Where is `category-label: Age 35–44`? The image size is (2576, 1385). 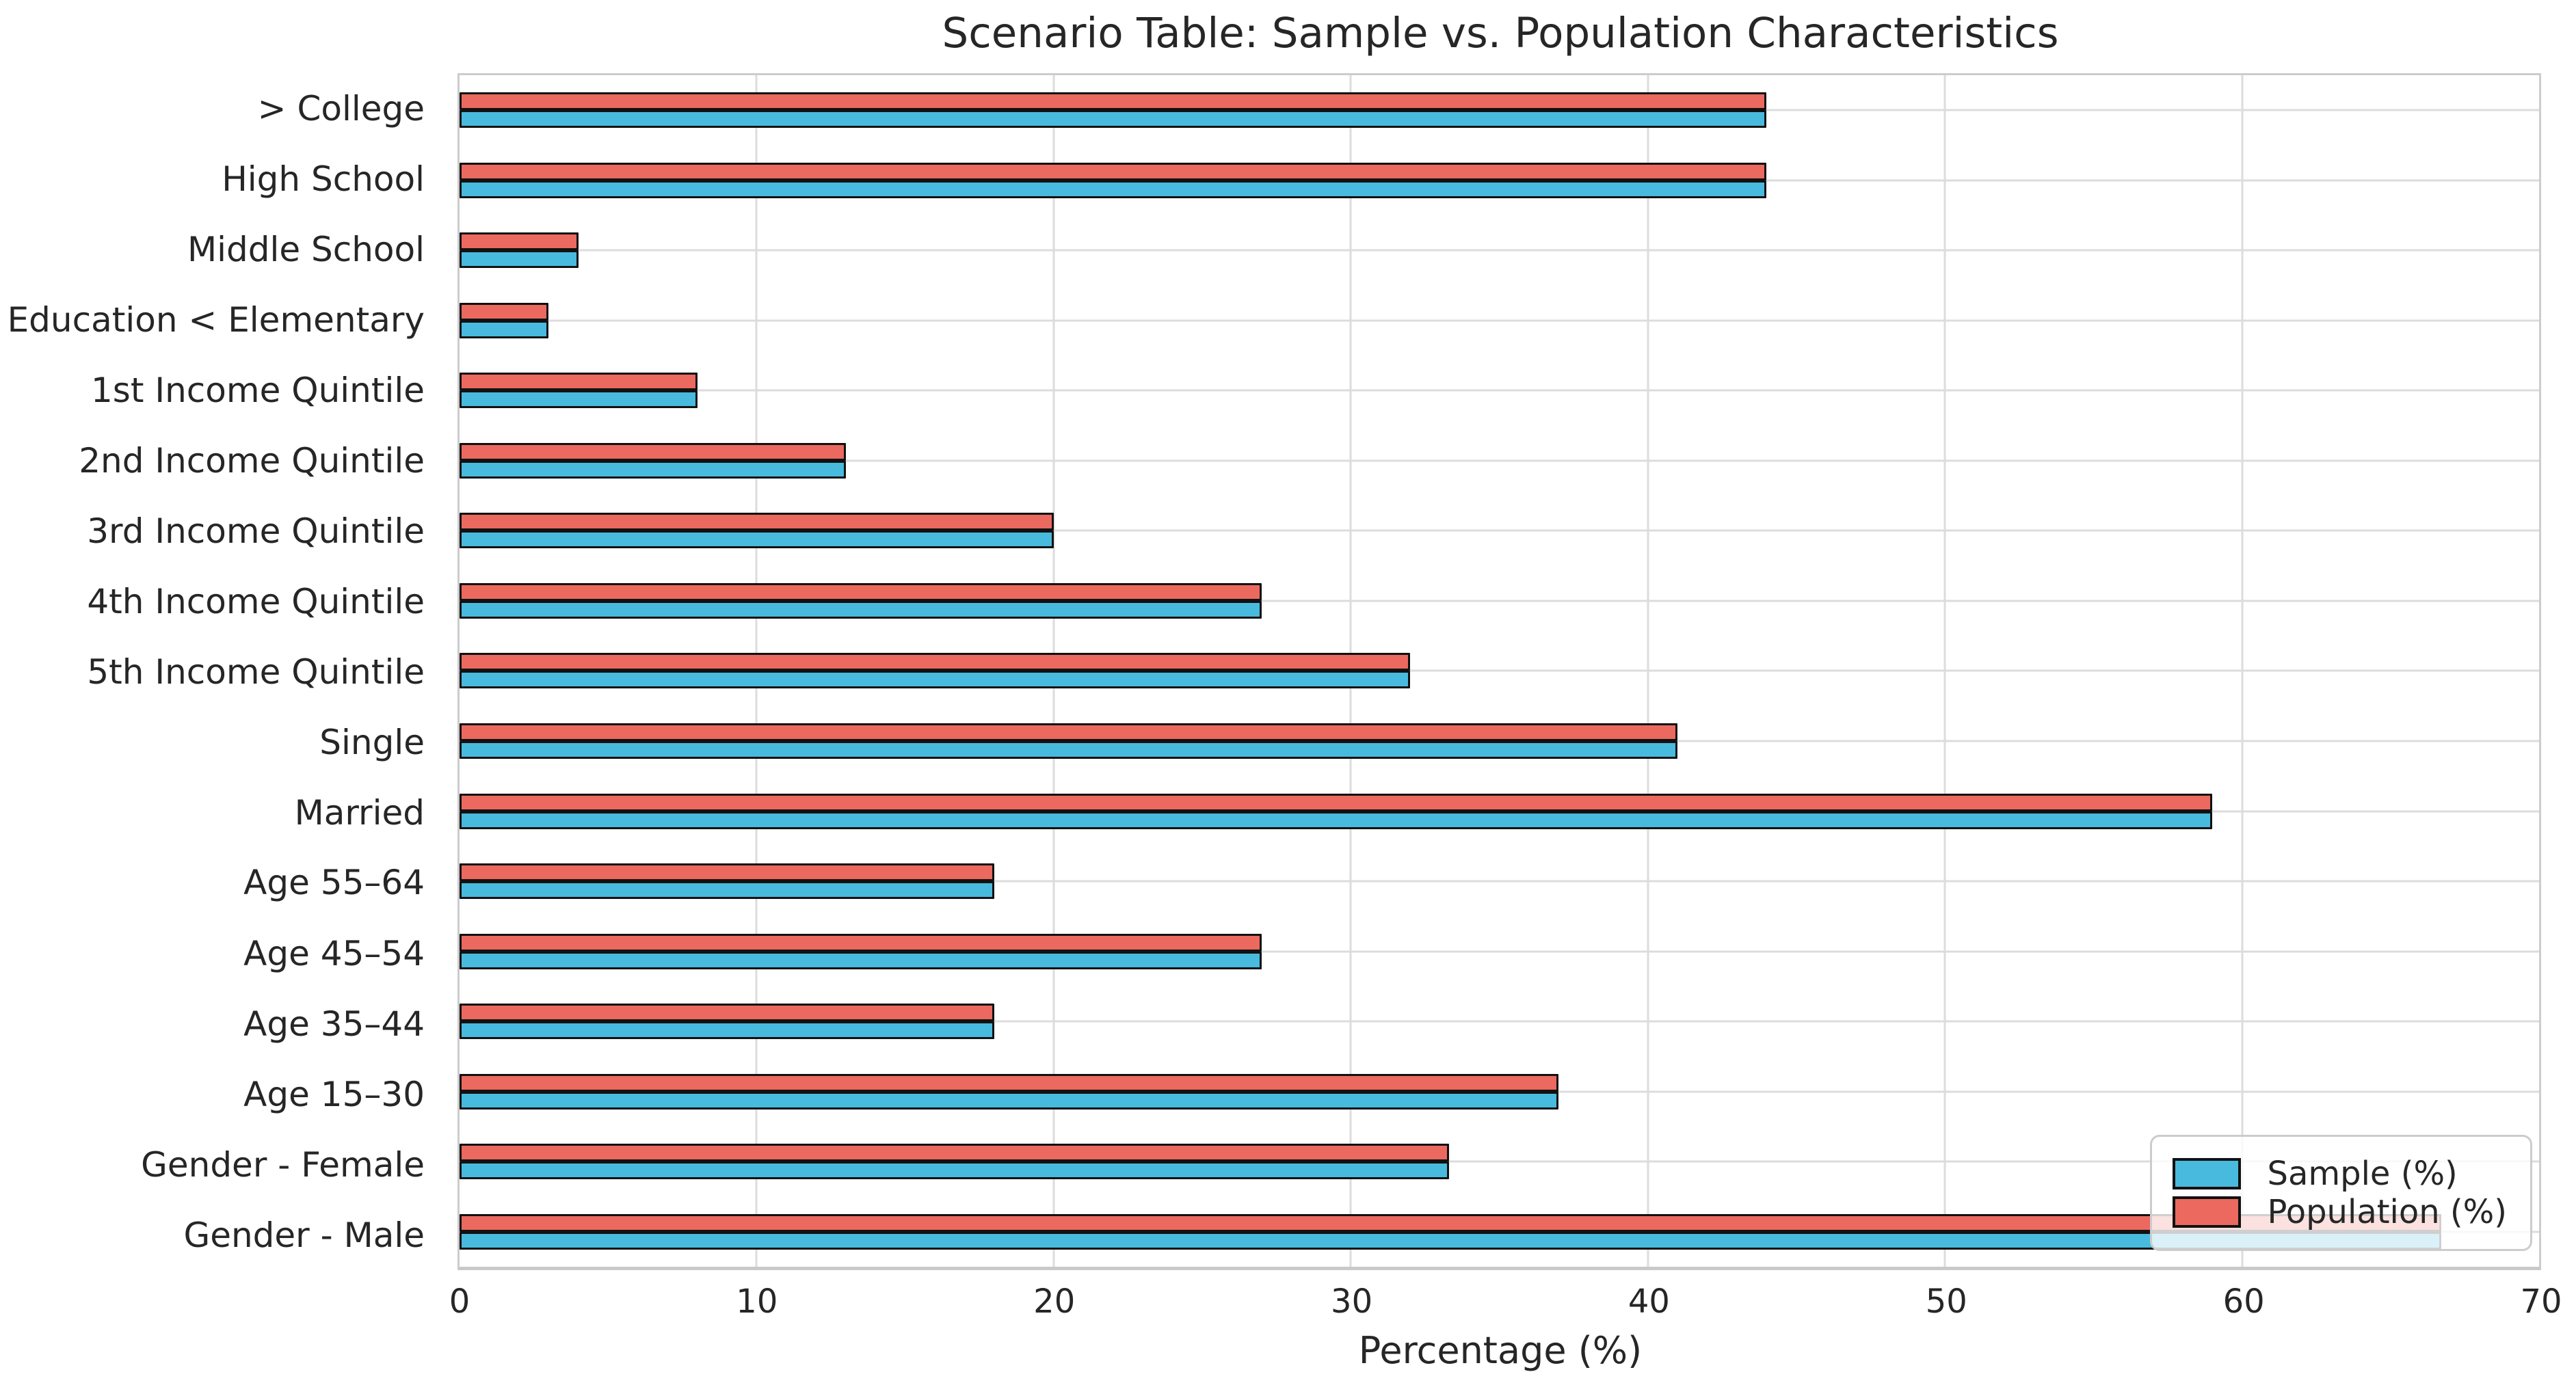 category-label: Age 35–44 is located at coordinates (334, 1024).